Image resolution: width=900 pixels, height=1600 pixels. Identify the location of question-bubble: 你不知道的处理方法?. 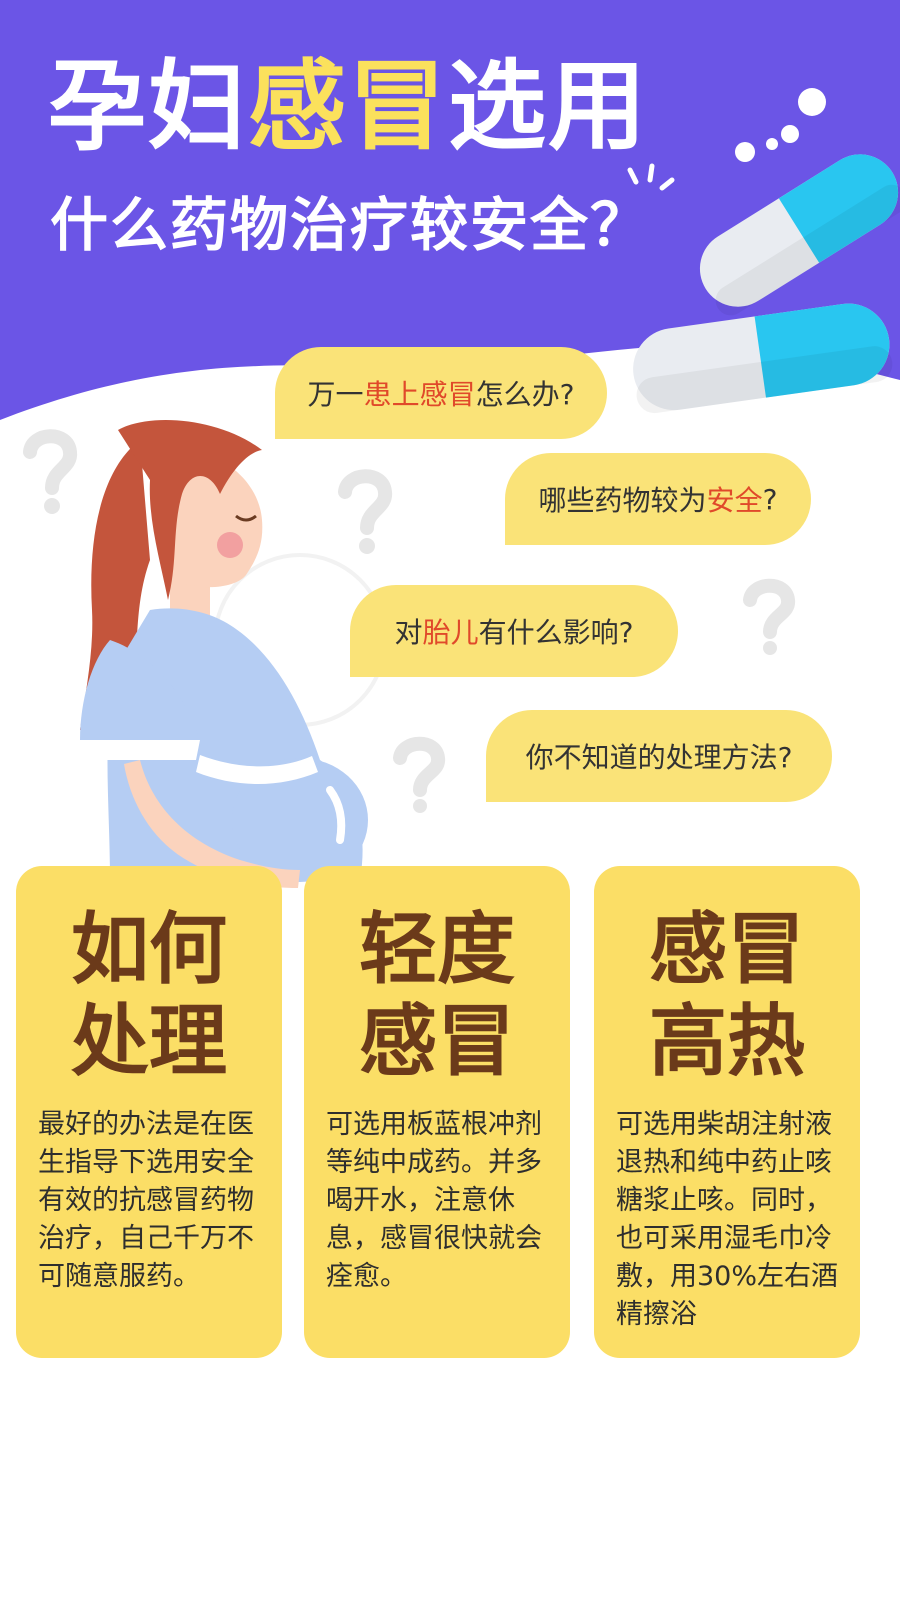
(659, 756).